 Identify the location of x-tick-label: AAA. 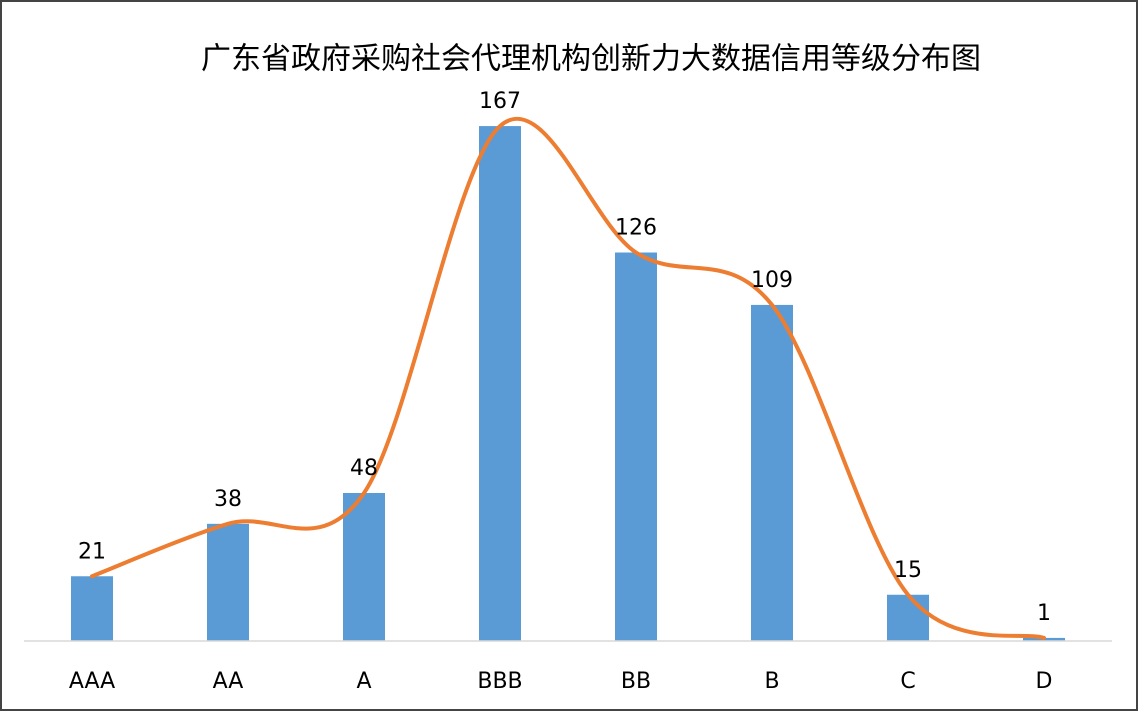
(92, 681).